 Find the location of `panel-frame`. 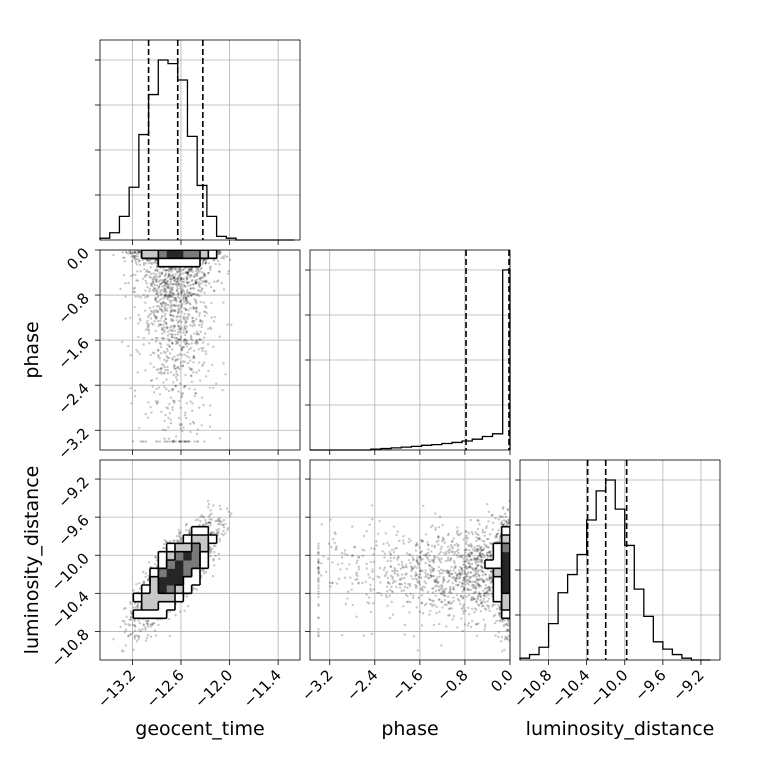

panel-frame is located at coordinates (410, 350).